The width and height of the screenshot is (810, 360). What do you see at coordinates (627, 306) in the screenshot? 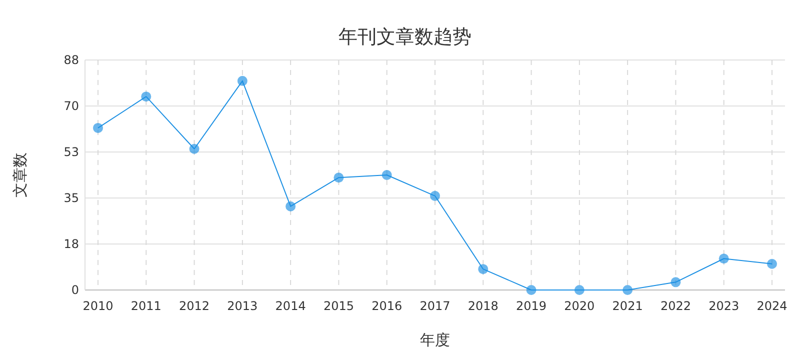
I see `x-tick-label: 2021` at bounding box center [627, 306].